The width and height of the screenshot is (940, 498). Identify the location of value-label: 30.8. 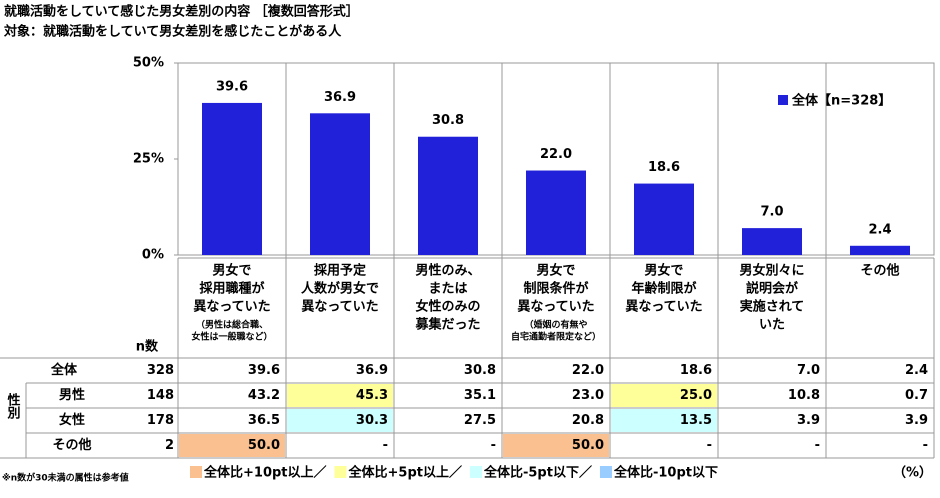
(448, 120).